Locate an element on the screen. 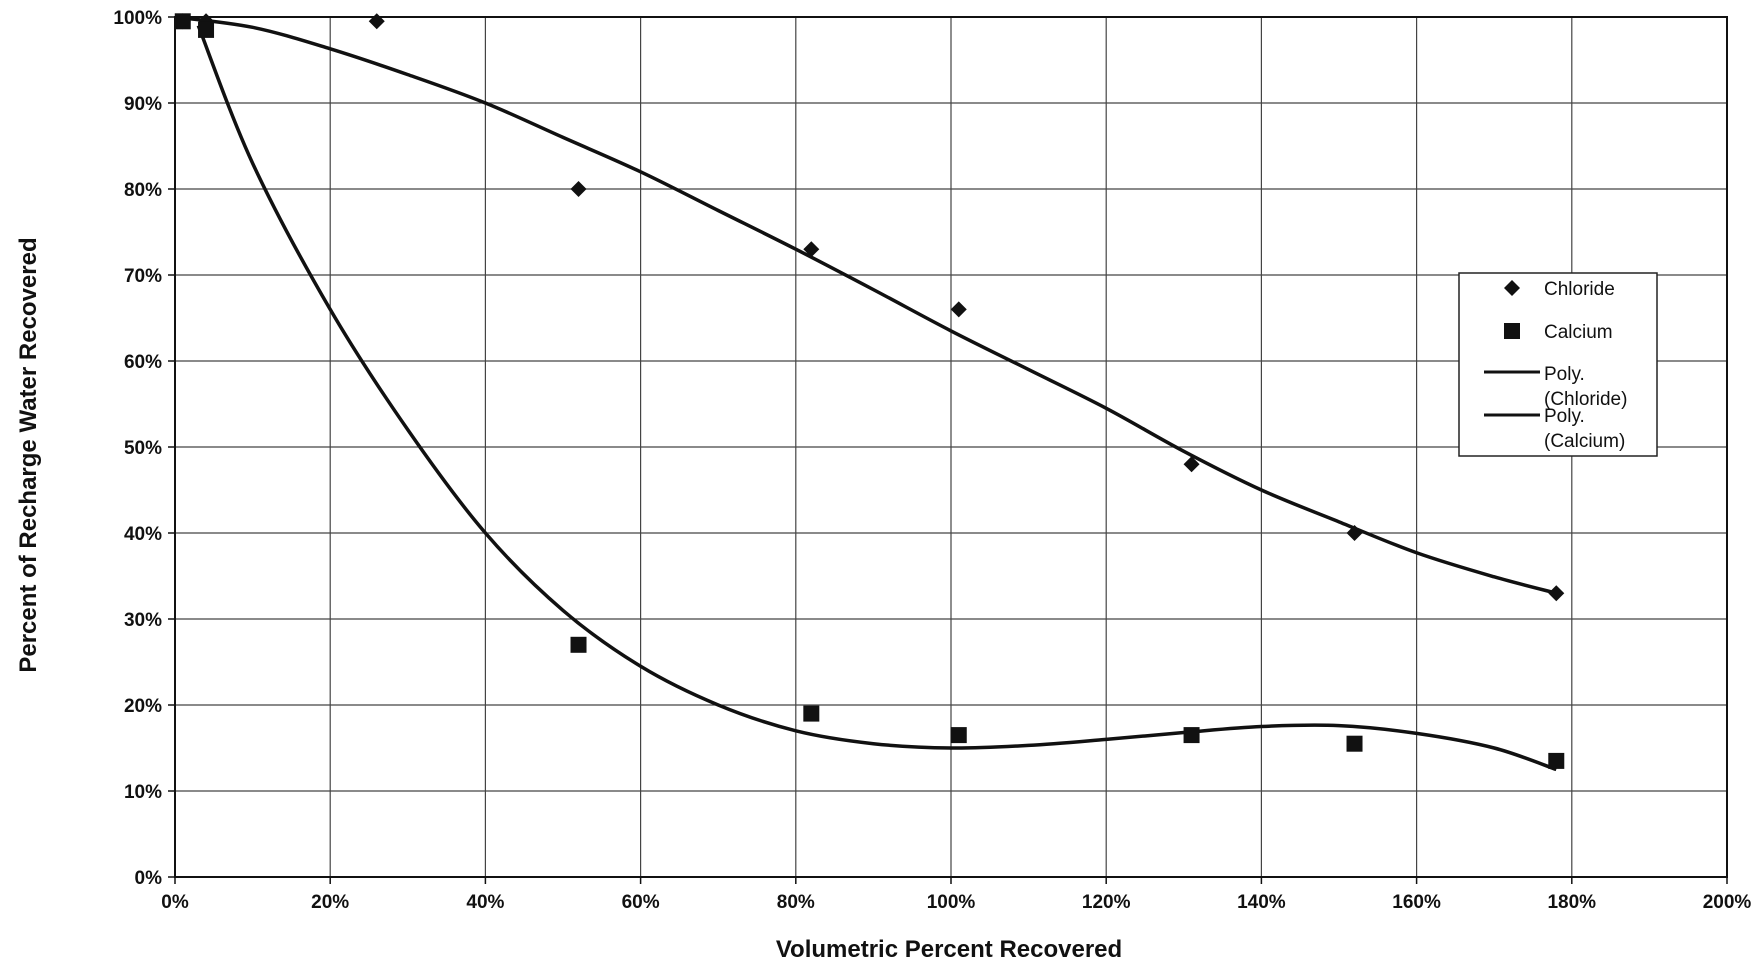  y-tick-label: 30% is located at coordinates (143, 620).